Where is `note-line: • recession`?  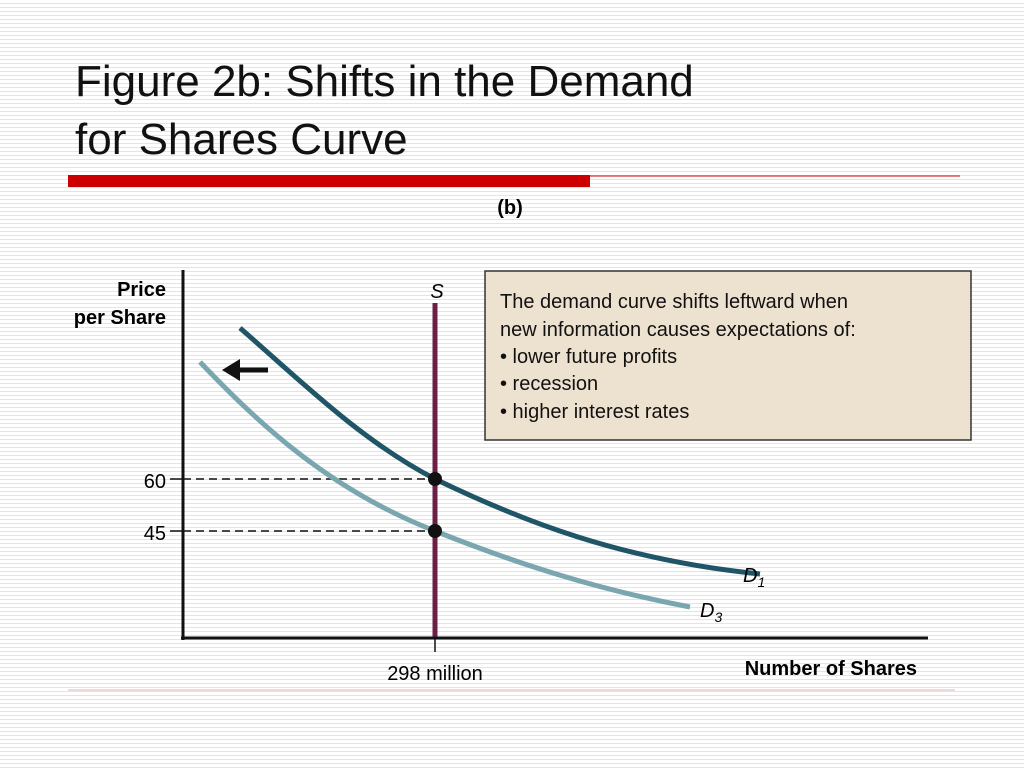
note-line: • recession is located at coordinates (549, 384).